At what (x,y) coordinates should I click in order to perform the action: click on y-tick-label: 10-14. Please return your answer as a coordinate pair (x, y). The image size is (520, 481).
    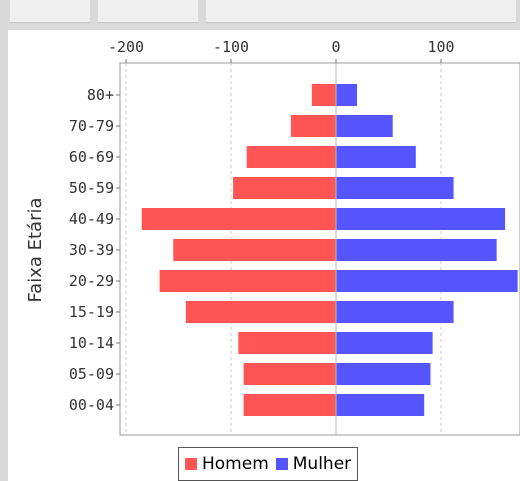
    Looking at the image, I should click on (91, 343).